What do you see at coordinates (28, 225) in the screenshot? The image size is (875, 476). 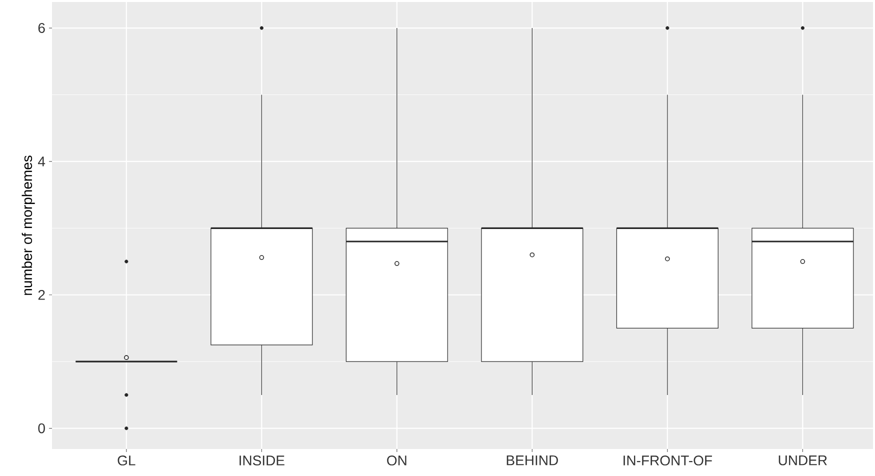 I see `y-axis-title: number of morphemes` at bounding box center [28, 225].